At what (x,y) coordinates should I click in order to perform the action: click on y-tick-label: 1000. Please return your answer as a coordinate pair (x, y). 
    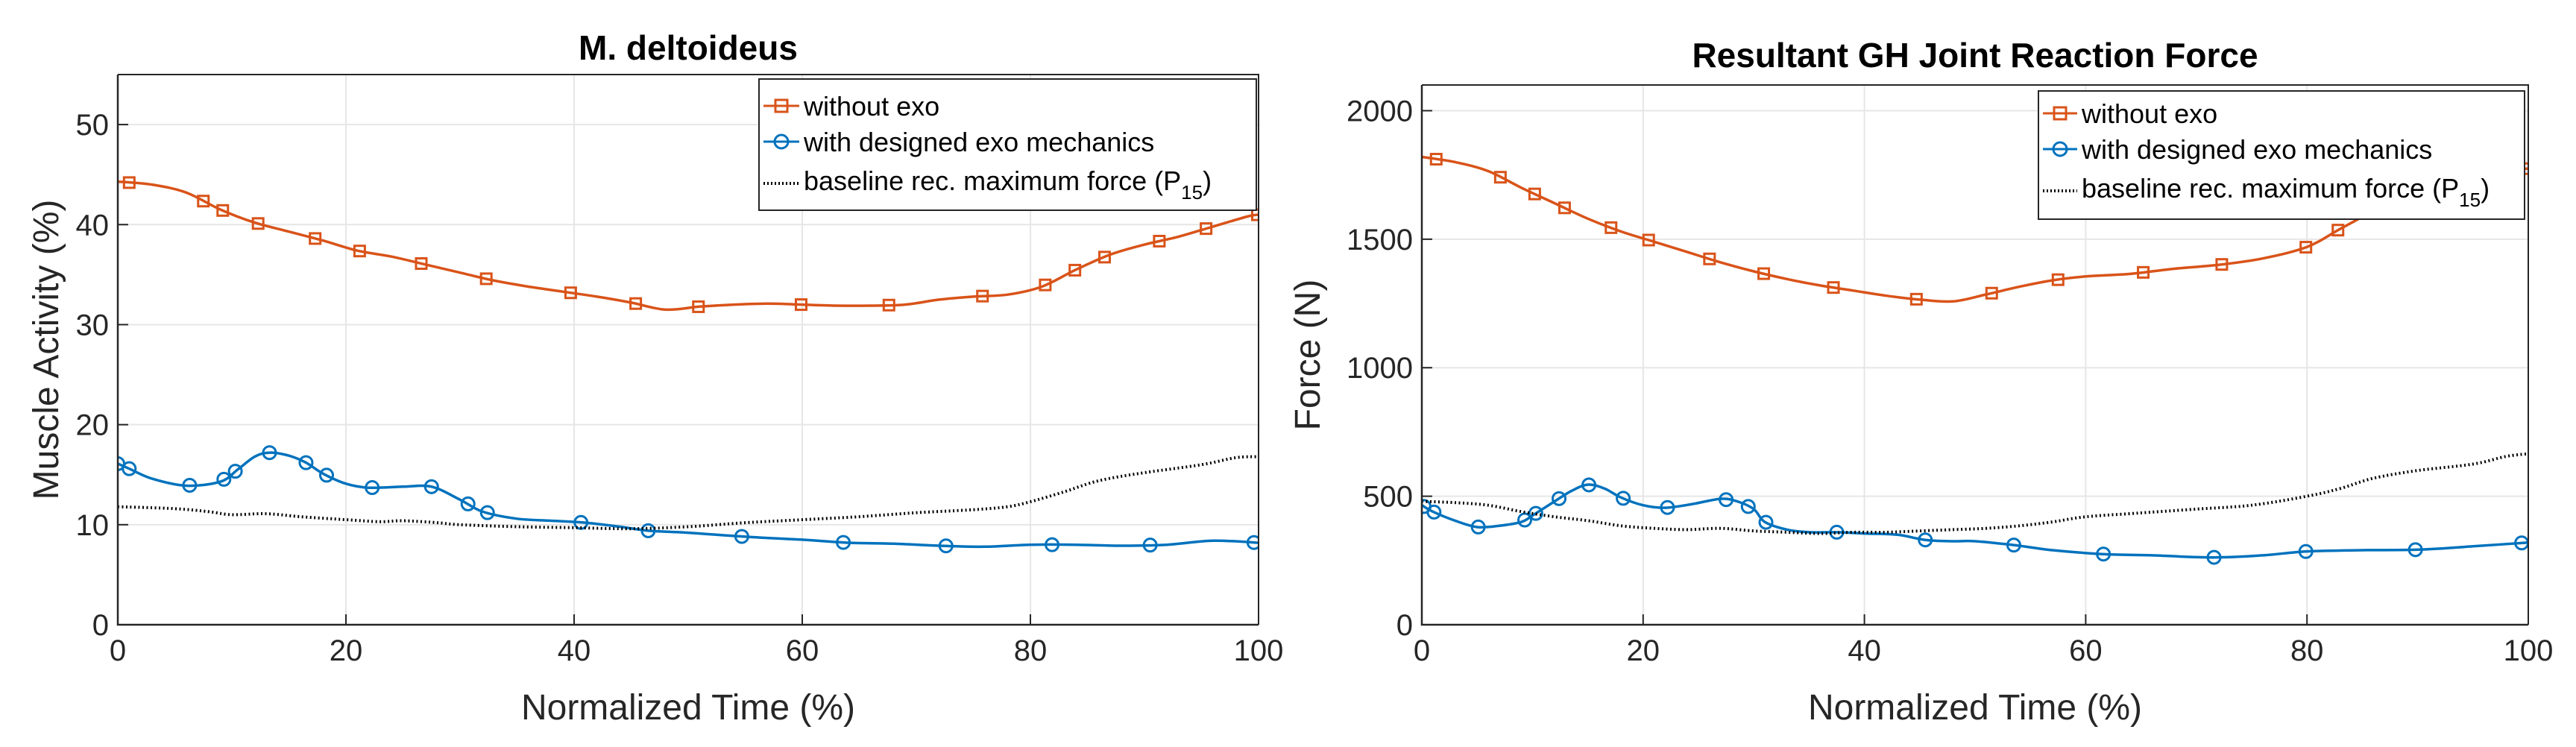
    Looking at the image, I should click on (1380, 369).